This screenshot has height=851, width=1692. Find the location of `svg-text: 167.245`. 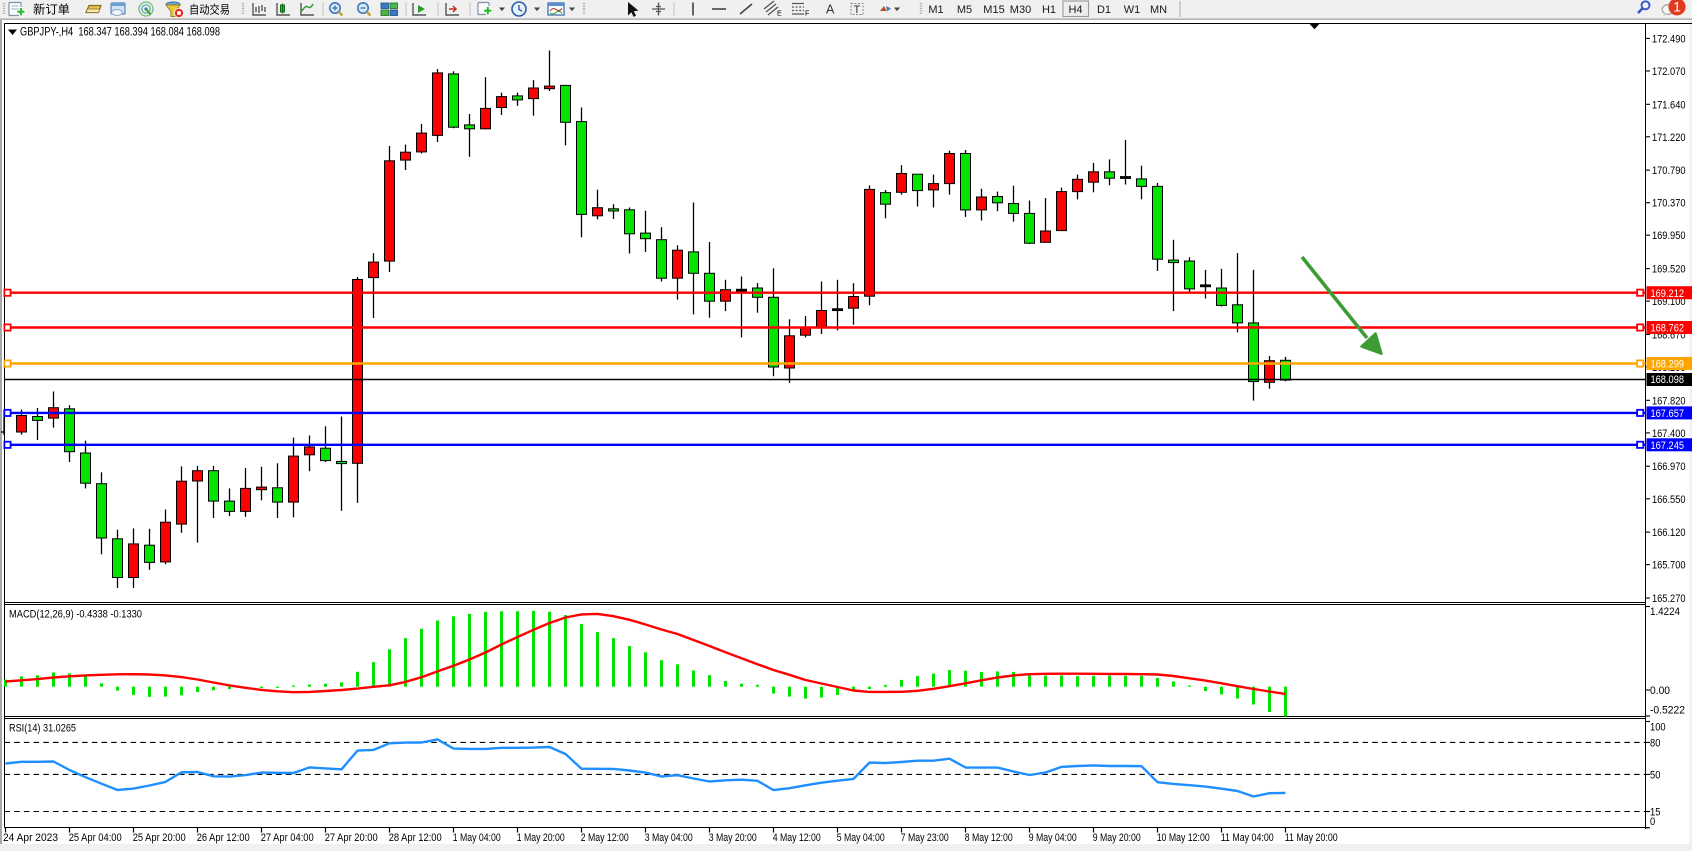

svg-text: 167.245 is located at coordinates (1668, 446).